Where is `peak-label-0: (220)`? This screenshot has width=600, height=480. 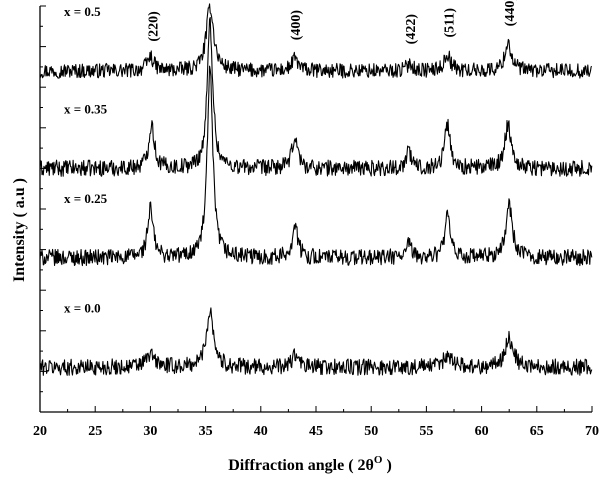 peak-label-0: (220) is located at coordinates (154, 26).